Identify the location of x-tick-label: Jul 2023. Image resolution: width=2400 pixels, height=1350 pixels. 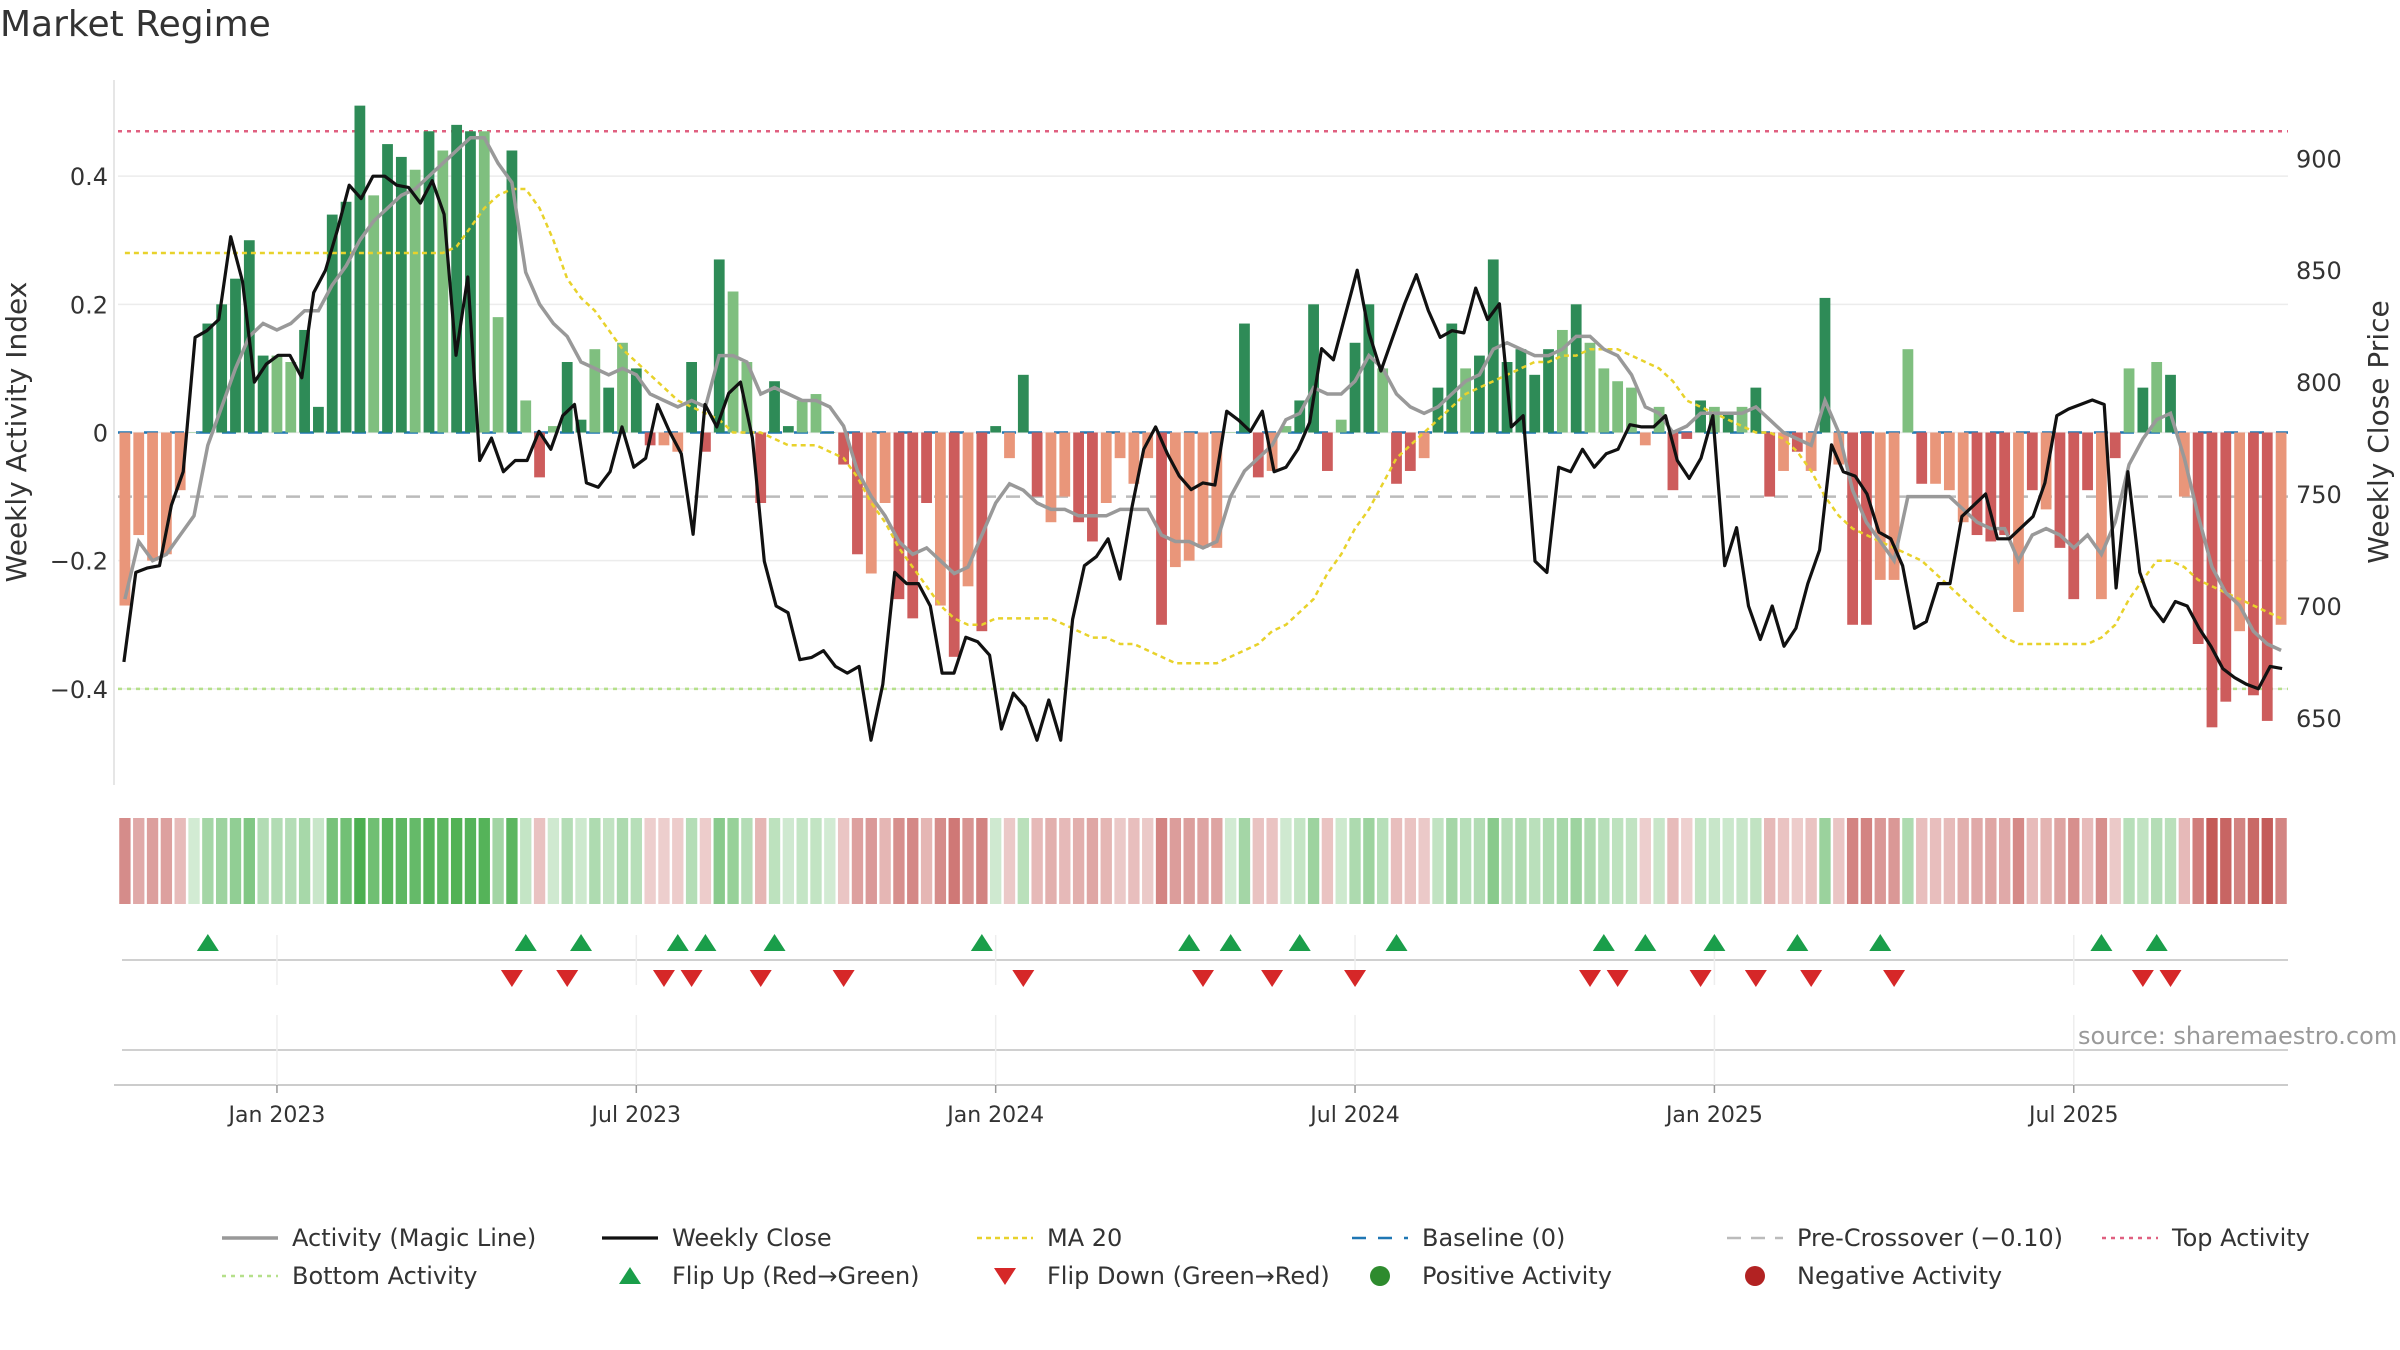
(636, 1115).